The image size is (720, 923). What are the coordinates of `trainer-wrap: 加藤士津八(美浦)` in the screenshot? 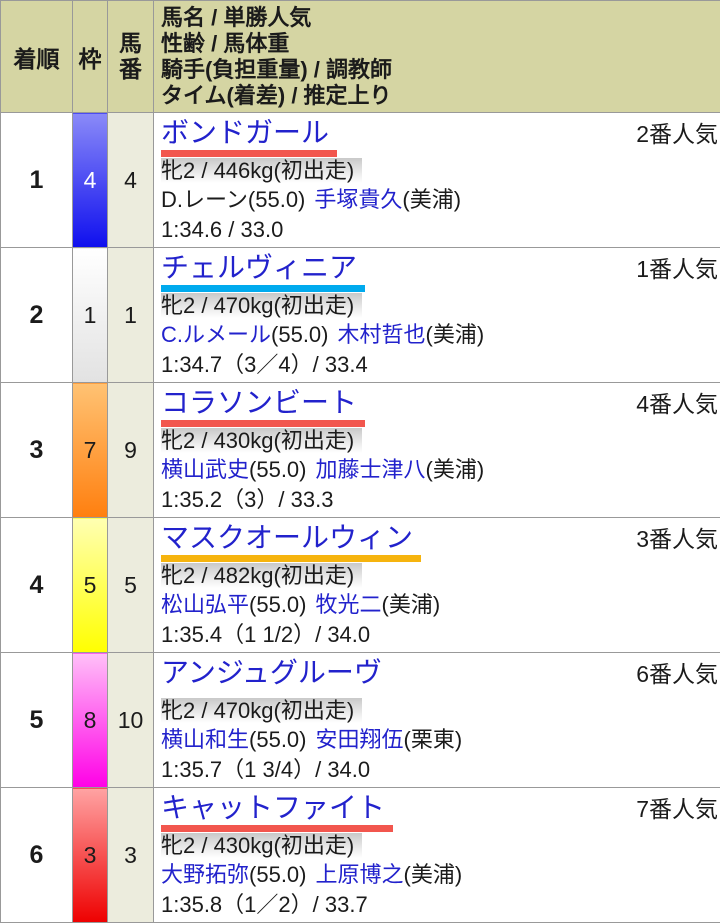 It's located at (400, 469).